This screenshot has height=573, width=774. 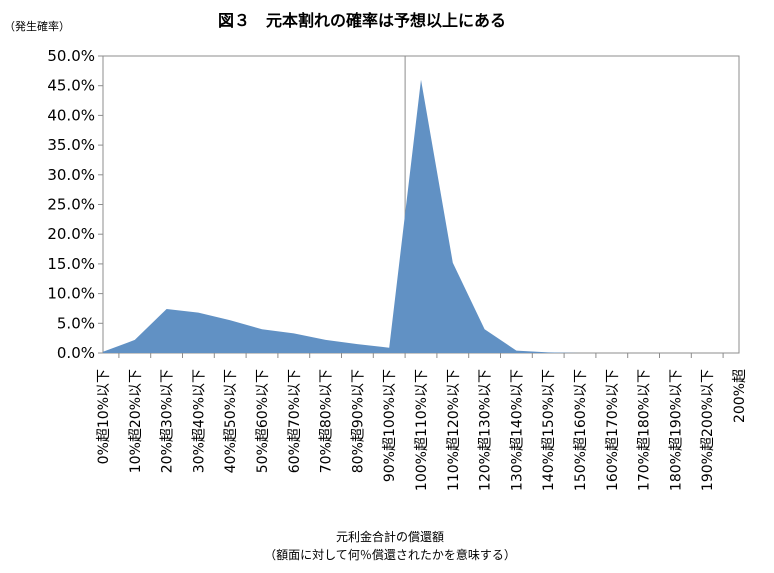 I want to click on x-tick-label: 30%超40%以下, so click(x=199, y=421).